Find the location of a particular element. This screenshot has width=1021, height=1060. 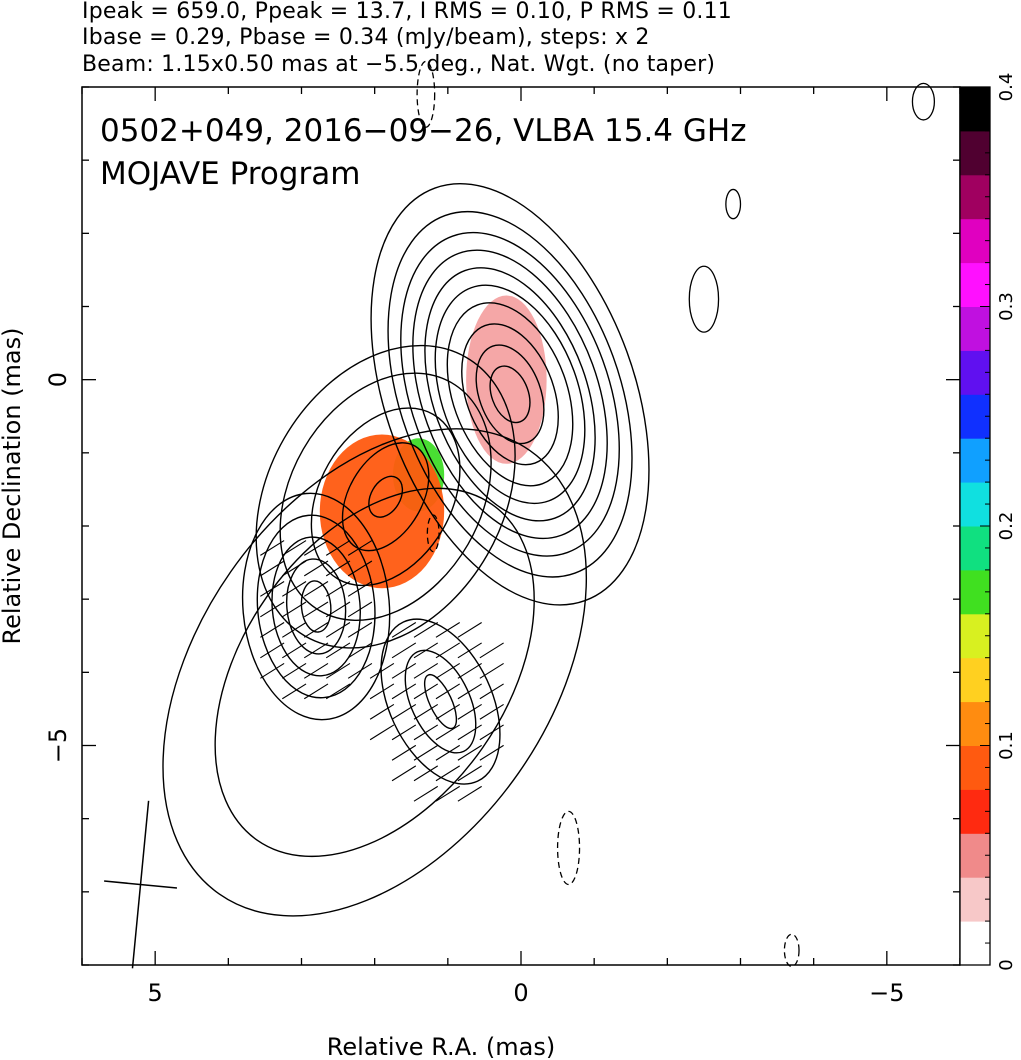

y-axis-label: Relative Declination (mas) is located at coordinates (13, 485).